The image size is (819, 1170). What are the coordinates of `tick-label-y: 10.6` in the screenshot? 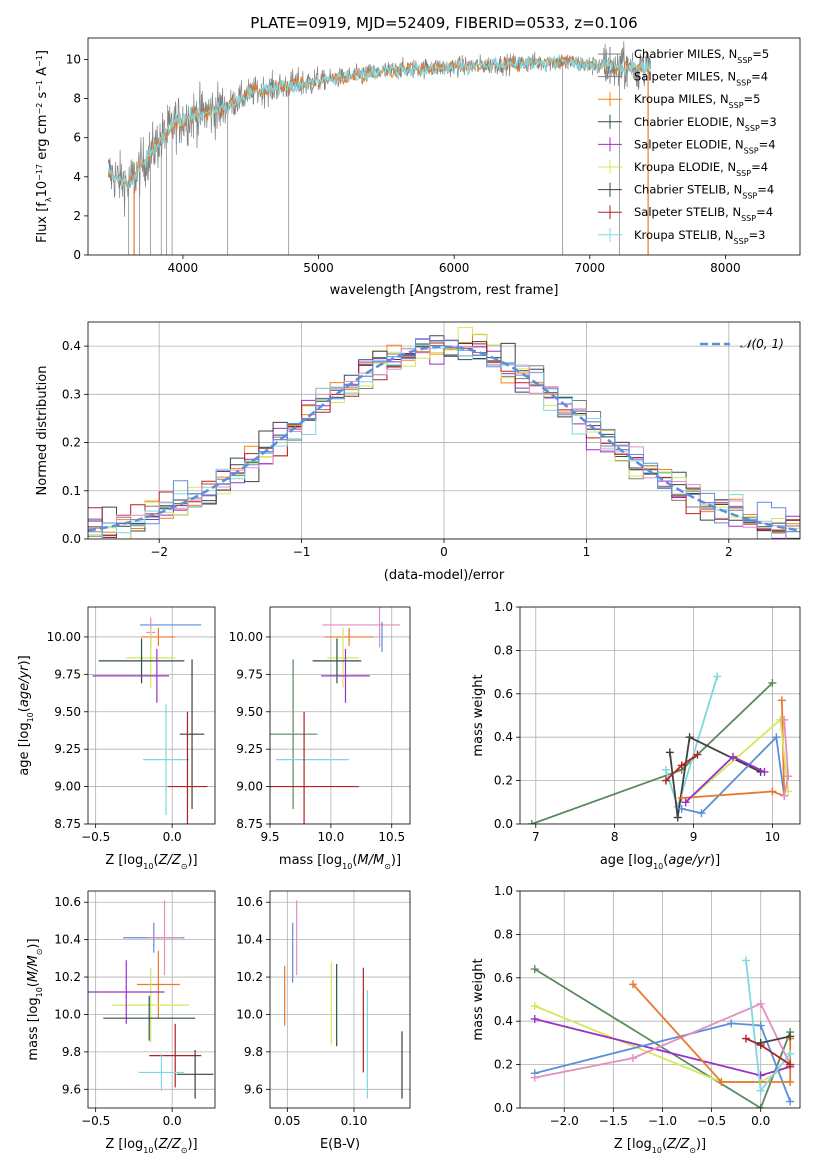 It's located at (67, 902).